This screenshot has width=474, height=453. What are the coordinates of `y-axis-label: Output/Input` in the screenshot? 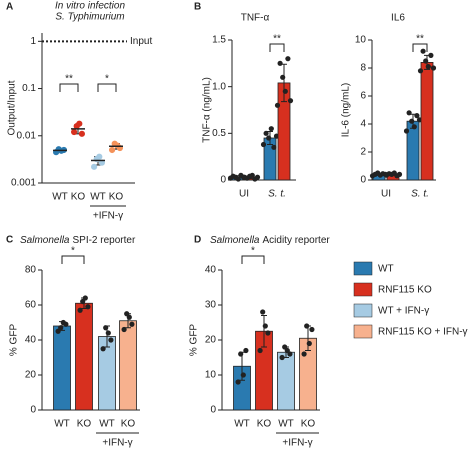 It's located at (12, 107).